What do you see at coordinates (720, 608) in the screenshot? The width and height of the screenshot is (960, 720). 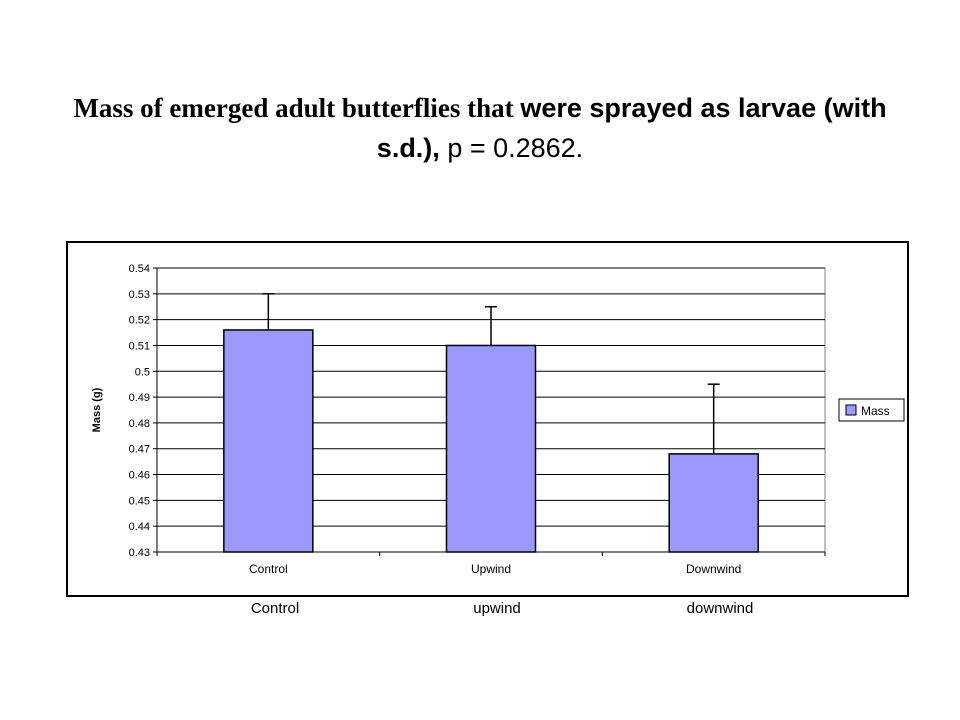 I see `below-label-downwind: downwind` at bounding box center [720, 608].